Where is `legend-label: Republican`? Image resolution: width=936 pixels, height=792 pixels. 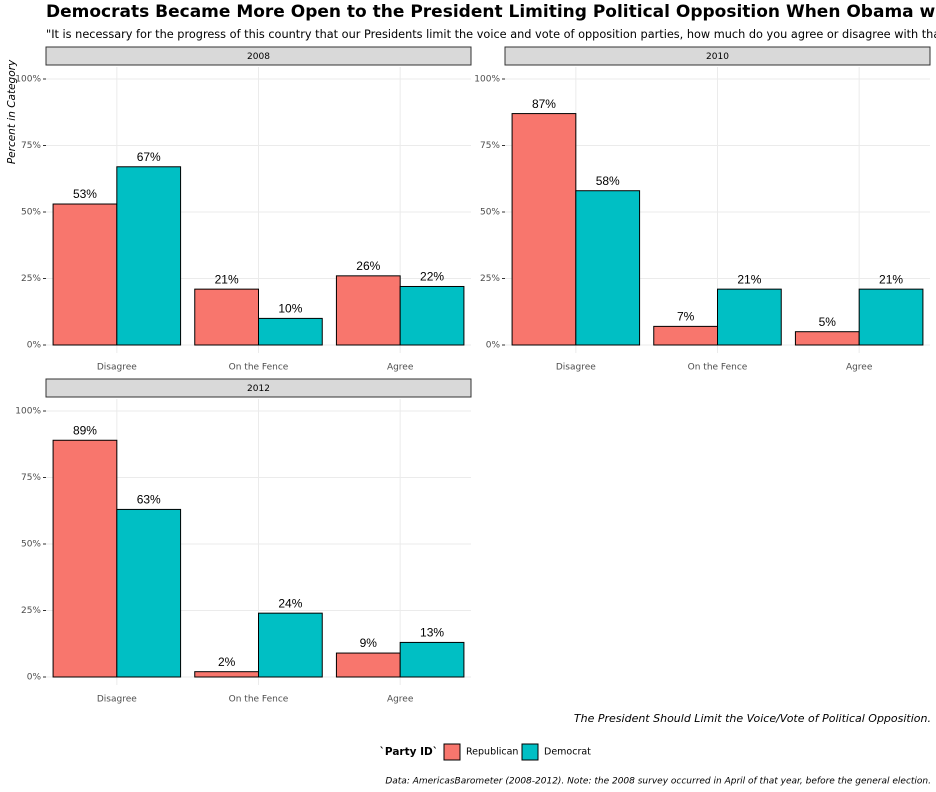 legend-label: Republican is located at coordinates (492, 752).